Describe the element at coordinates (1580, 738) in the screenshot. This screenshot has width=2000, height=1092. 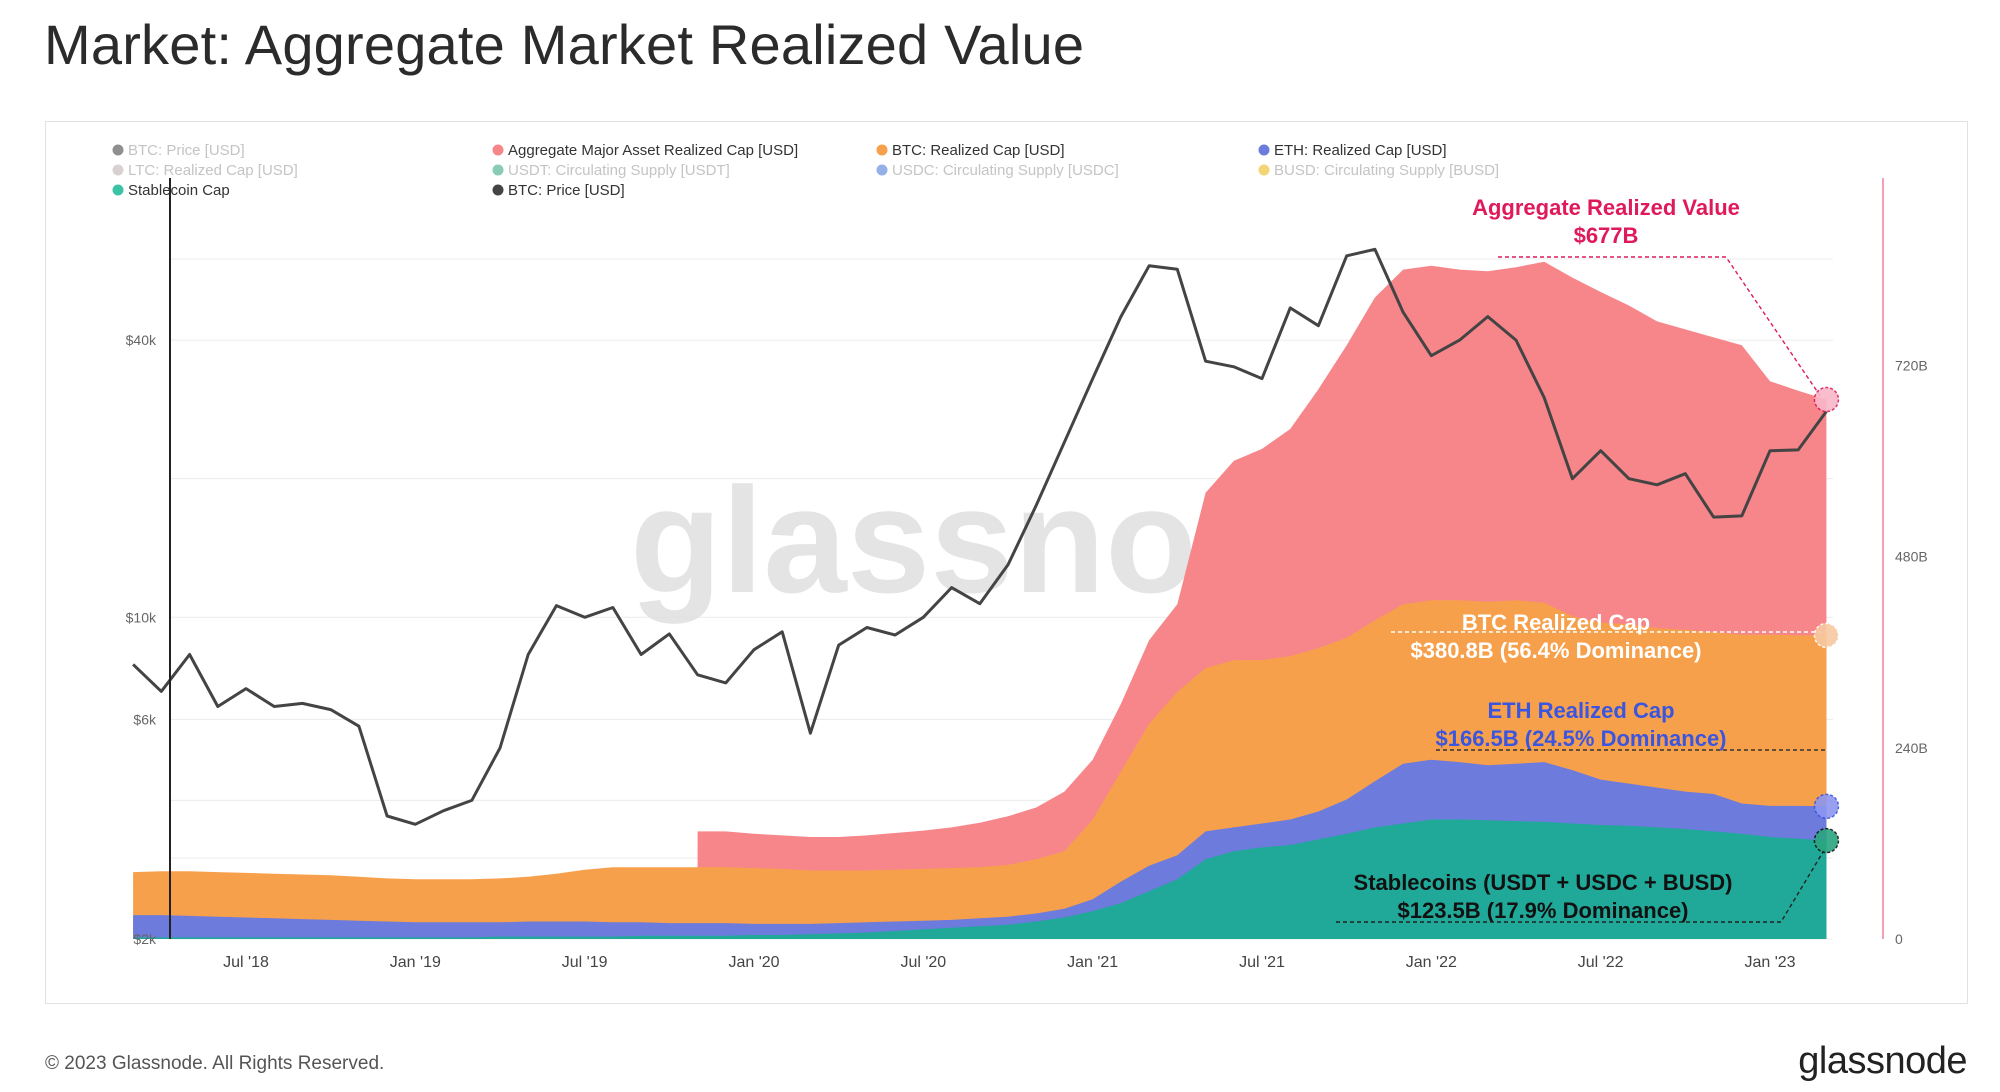
I see `annotation-value: $166.5B (24.5% Dominance)` at that location.